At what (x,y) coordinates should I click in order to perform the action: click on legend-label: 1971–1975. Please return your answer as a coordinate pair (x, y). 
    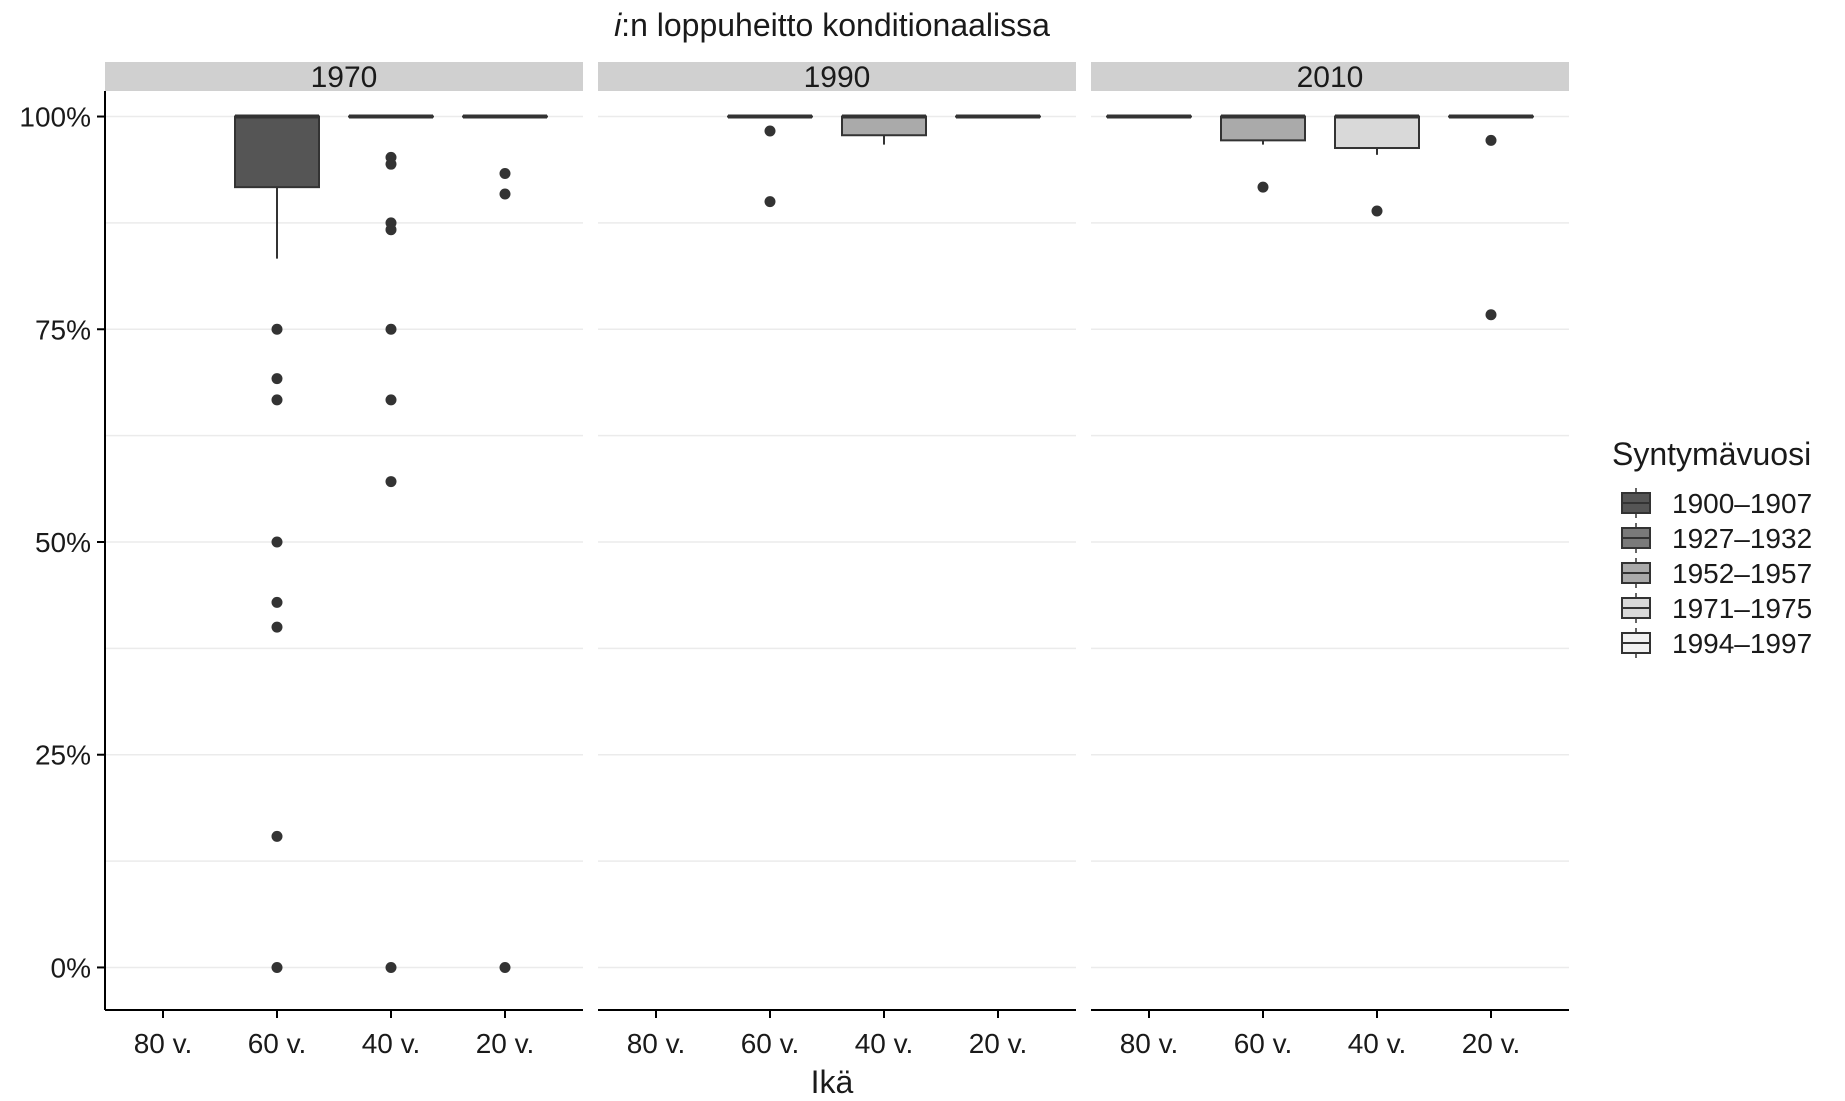
    Looking at the image, I should click on (1742, 608).